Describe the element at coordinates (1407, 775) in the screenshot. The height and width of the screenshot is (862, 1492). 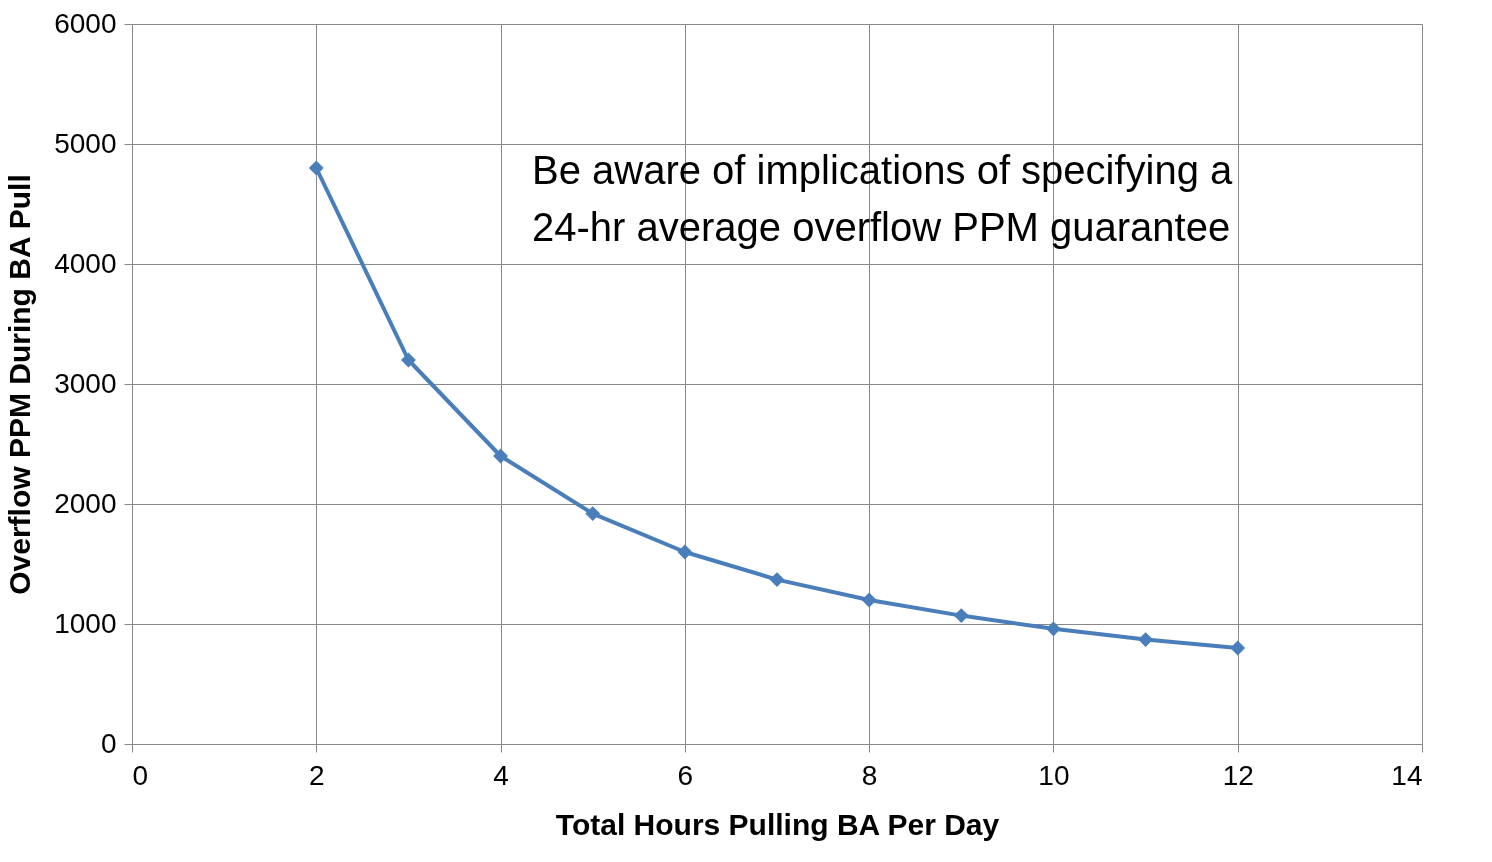
I see `x-tick-label: 14` at that location.